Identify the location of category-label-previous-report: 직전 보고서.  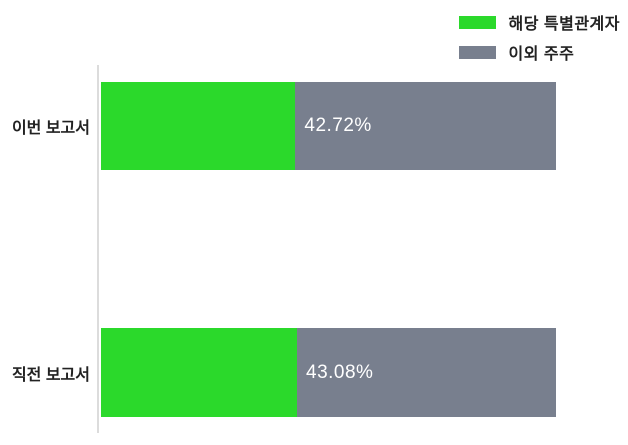
(50, 375).